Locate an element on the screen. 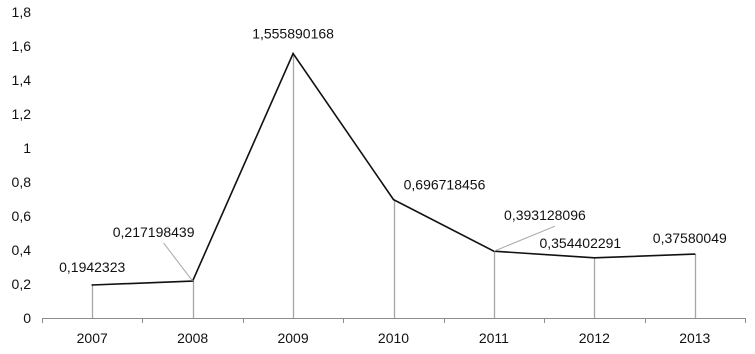 The width and height of the screenshot is (755, 354). y-tick-label: 0,6 is located at coordinates (22, 216).